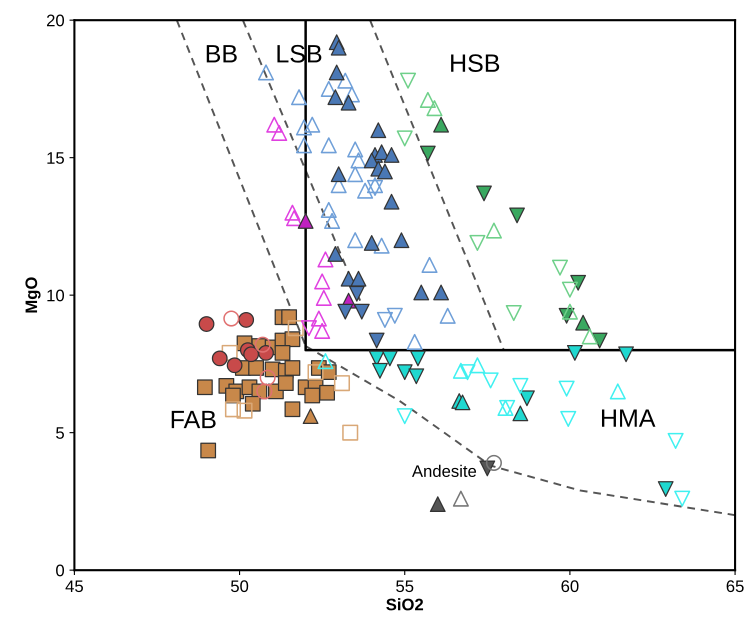 Image resolution: width=744 pixels, height=630 pixels. I want to click on y-tick-label: 15, so click(55, 158).